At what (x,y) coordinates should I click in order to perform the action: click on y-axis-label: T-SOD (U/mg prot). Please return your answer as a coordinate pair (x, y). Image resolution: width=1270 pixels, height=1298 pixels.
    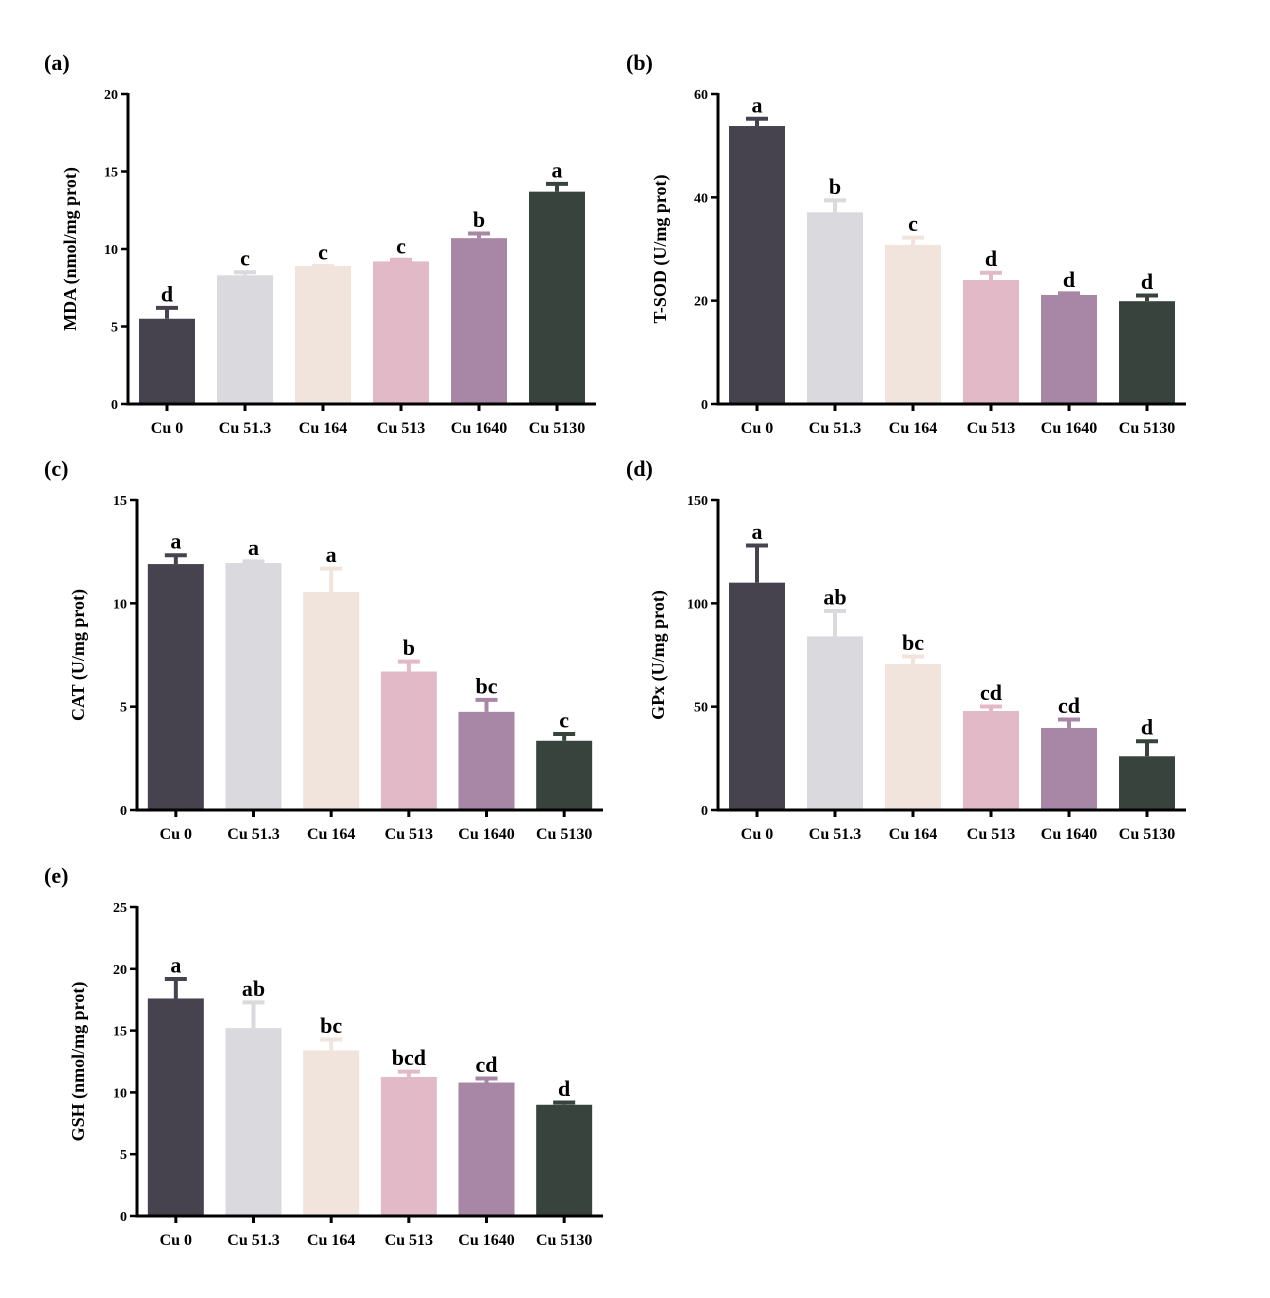
    Looking at the image, I should click on (660, 248).